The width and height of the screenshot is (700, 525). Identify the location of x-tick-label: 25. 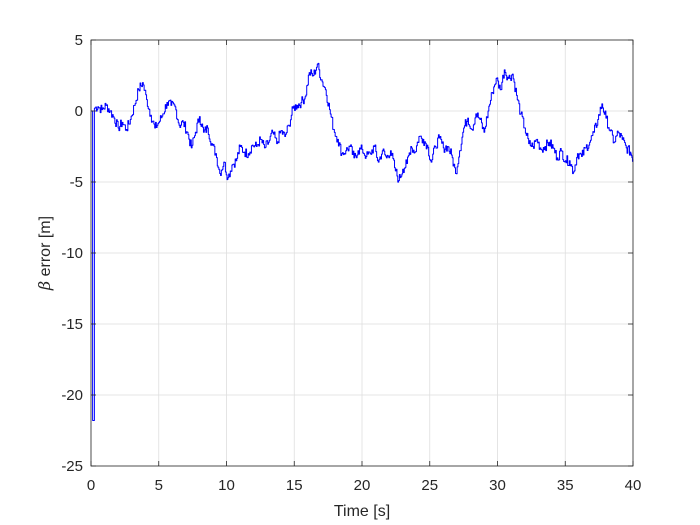
(429, 485).